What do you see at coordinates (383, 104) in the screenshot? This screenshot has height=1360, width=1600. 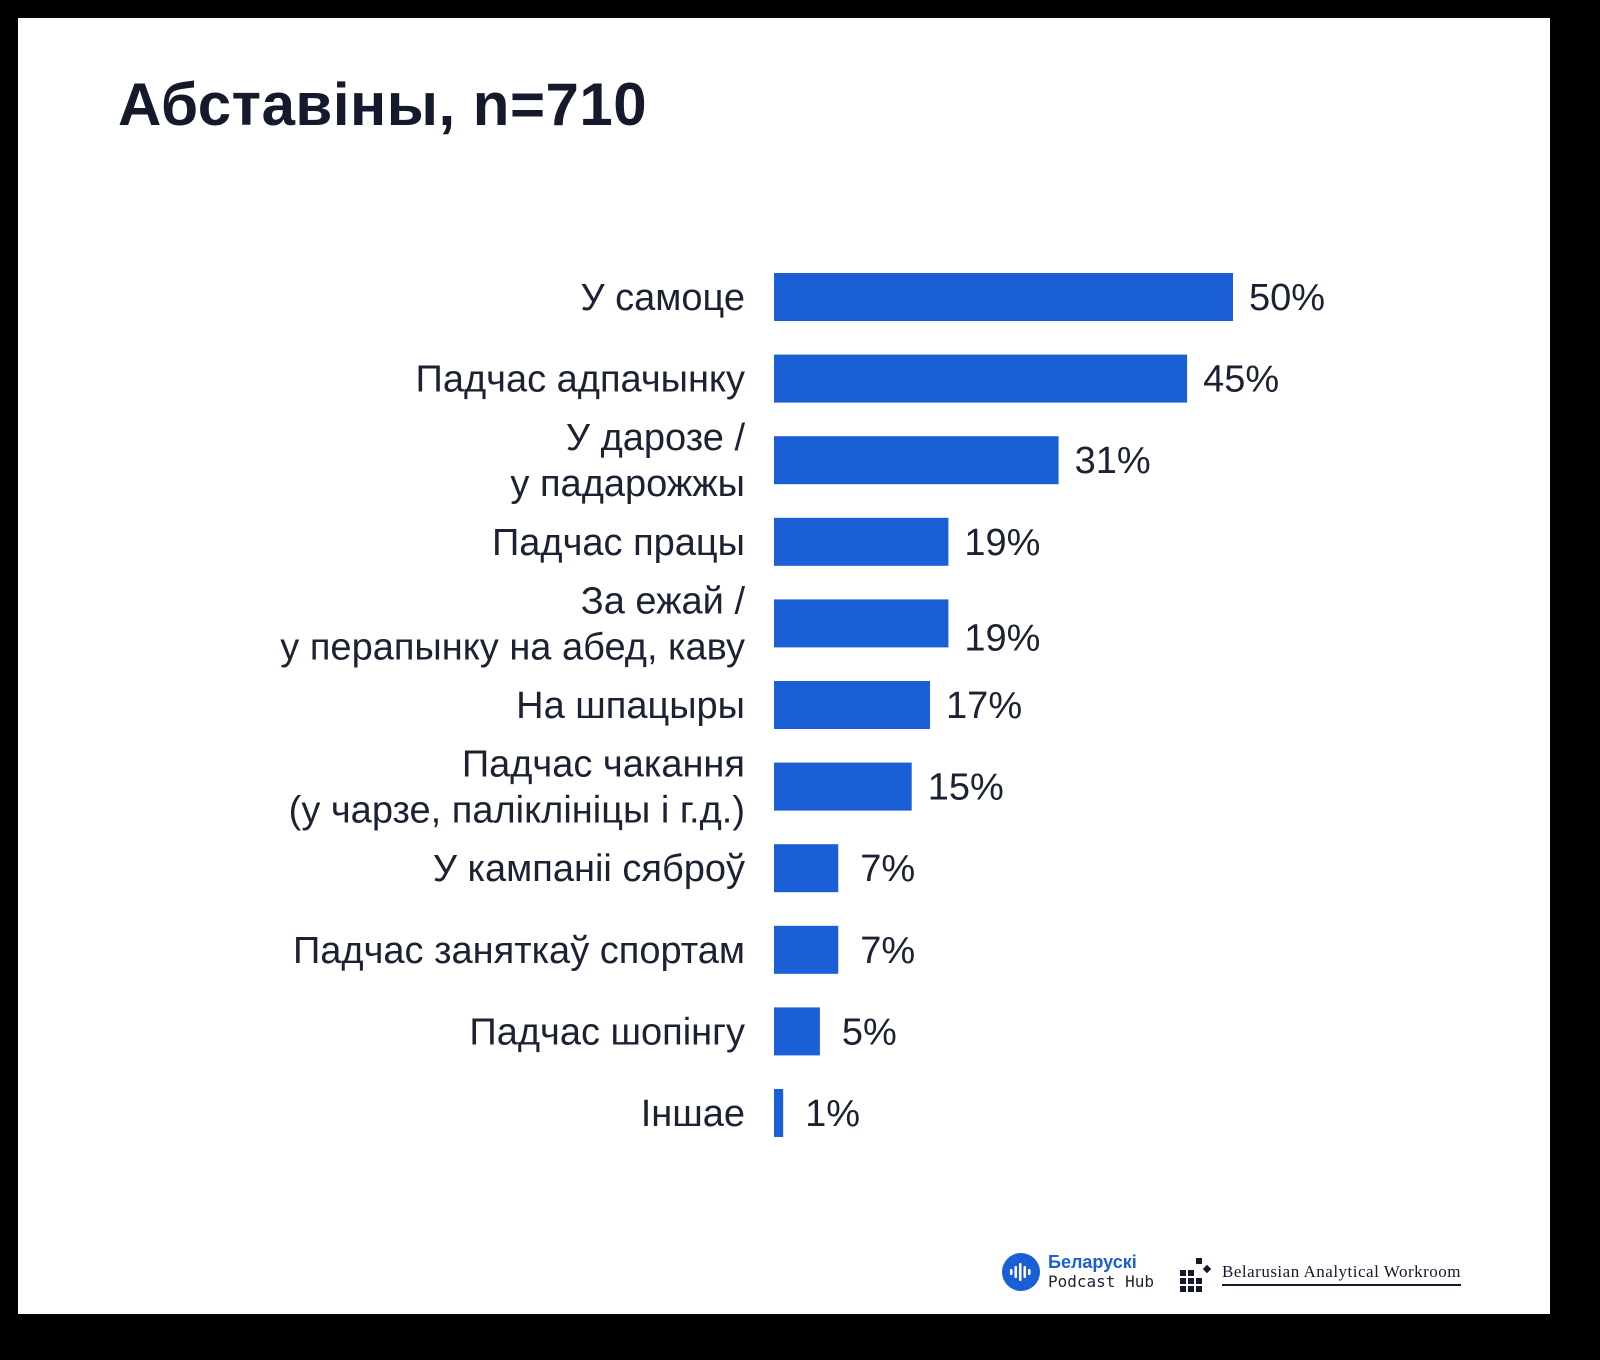 I see `chart-title: Абставіны, n=710` at bounding box center [383, 104].